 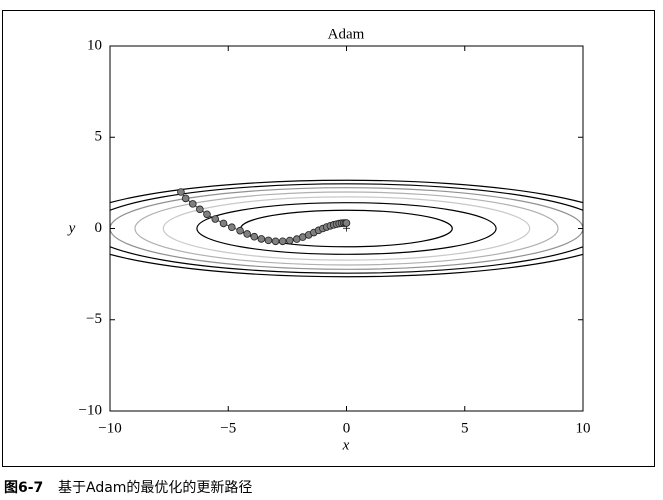 I want to click on target-marker: +, so click(x=346, y=229).